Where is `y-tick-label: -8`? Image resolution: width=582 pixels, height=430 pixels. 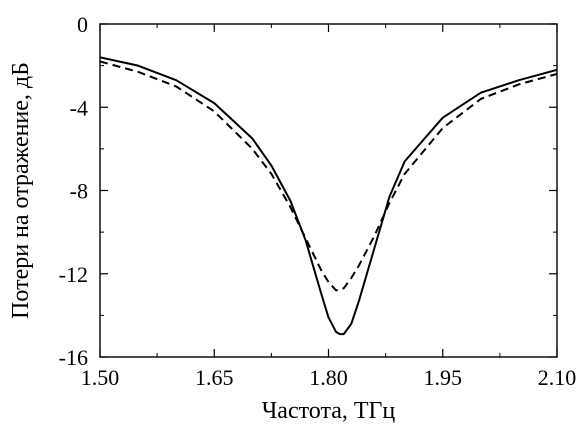
y-tick-label: -8 is located at coordinates (79, 191).